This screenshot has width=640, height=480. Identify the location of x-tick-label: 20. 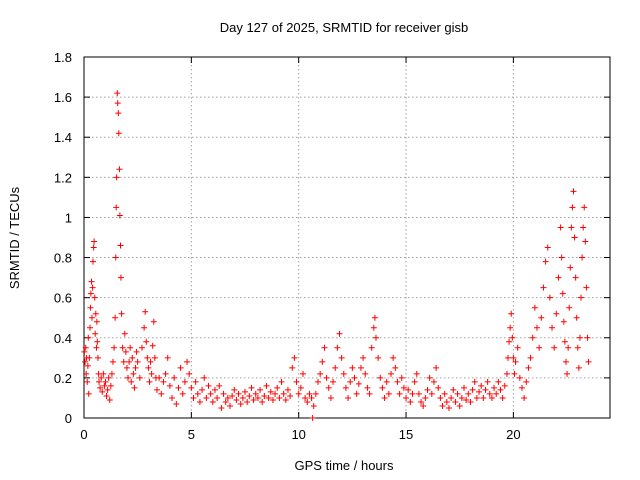
(513, 434).